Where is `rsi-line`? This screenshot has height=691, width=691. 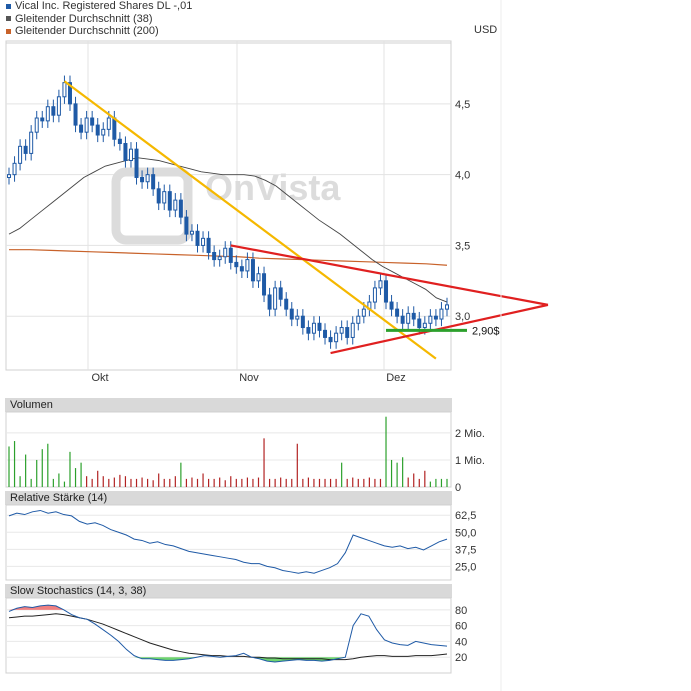
rsi-line is located at coordinates (228, 541).